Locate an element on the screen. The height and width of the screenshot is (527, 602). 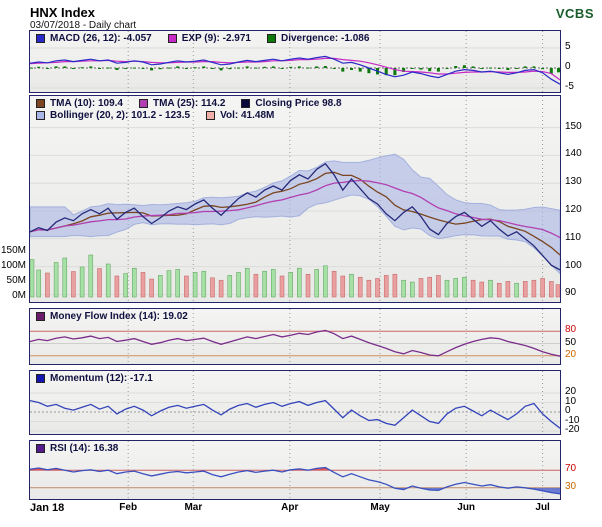
brand-logo-text: VCBS is located at coordinates (574, 13).